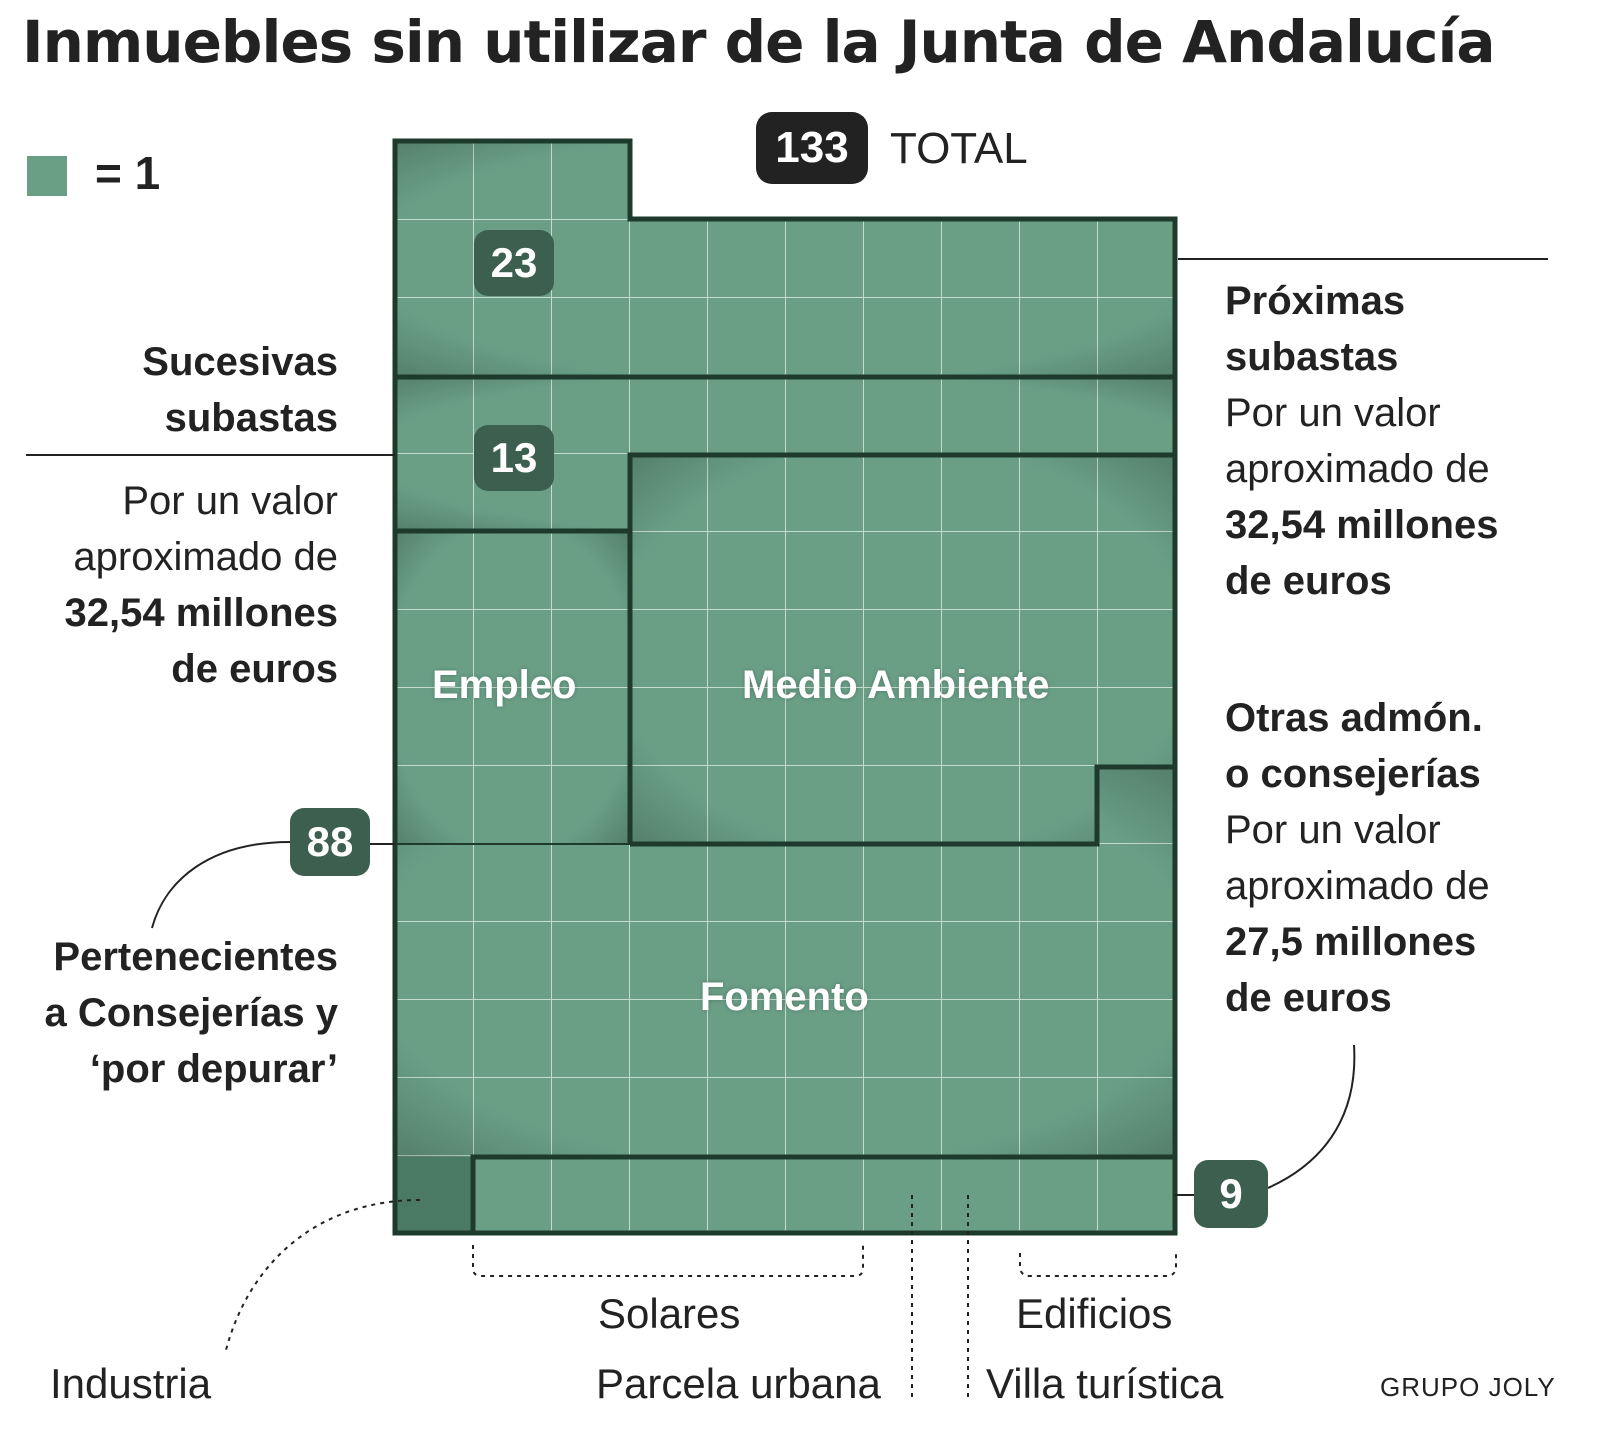  Describe the element at coordinates (1094, 1313) in the screenshot. I see `label-edificios: Edificios` at that location.